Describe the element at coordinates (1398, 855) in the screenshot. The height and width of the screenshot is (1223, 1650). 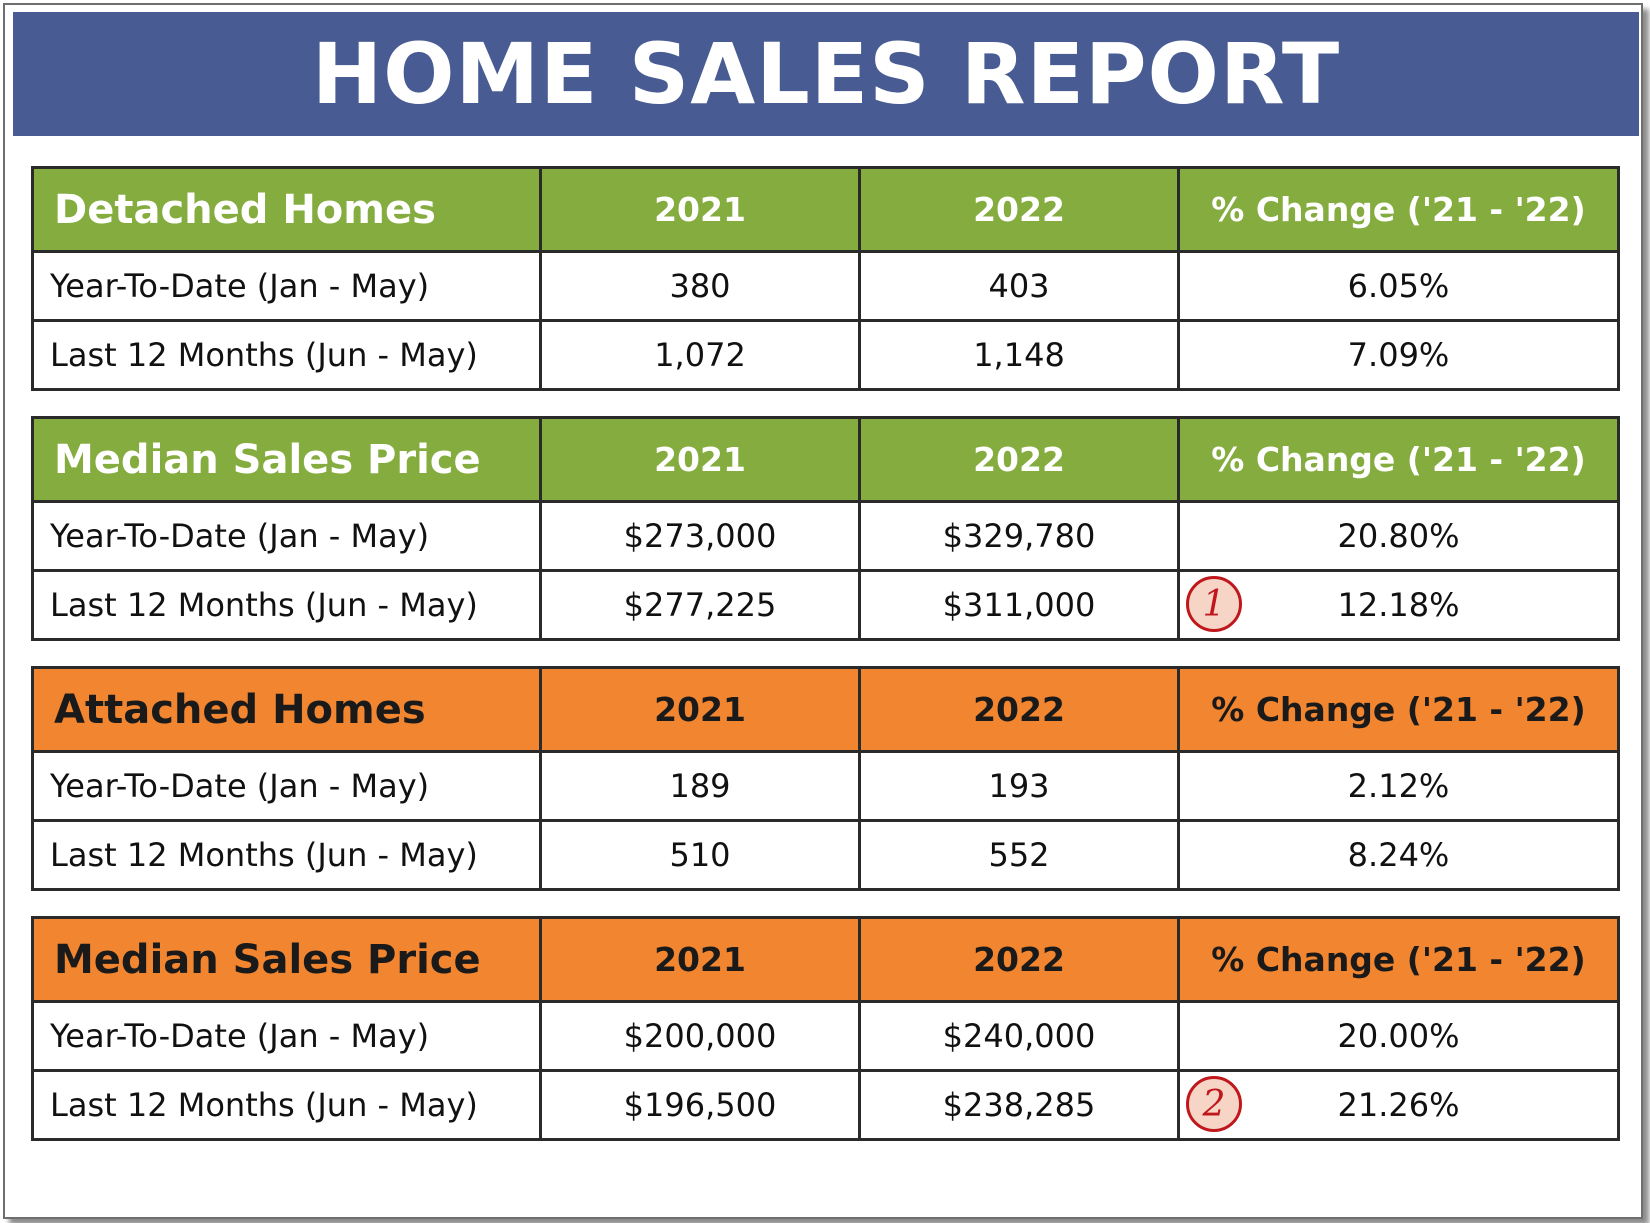
I see `value-change: 8.24%` at that location.